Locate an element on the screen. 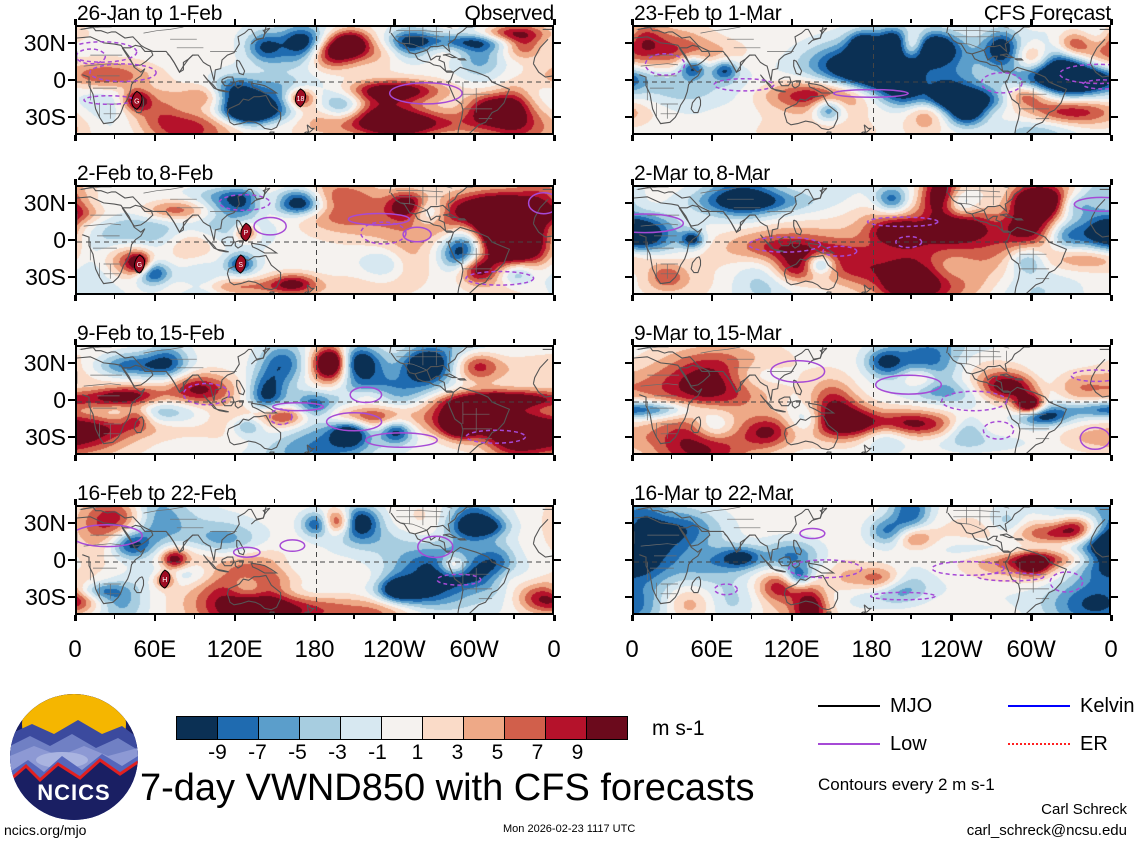  colorbar-swatch is located at coordinates (237, 728).